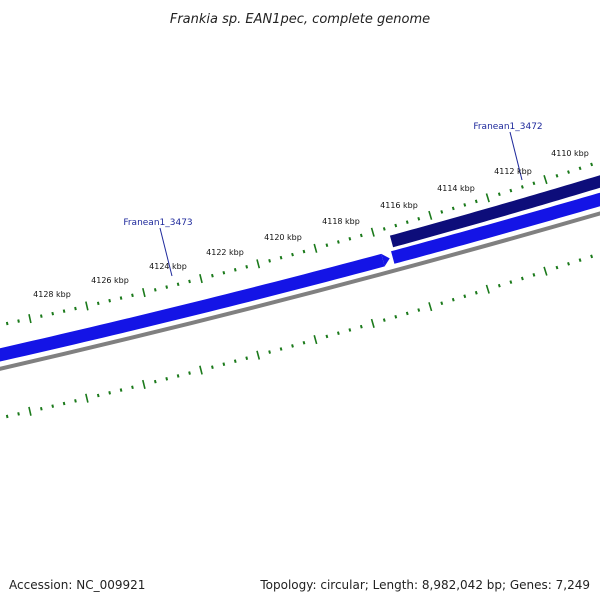 This screenshot has height=600, width=600. Describe the element at coordinates (225, 252) in the screenshot. I see `tick-label: 4122 kbp` at that location.